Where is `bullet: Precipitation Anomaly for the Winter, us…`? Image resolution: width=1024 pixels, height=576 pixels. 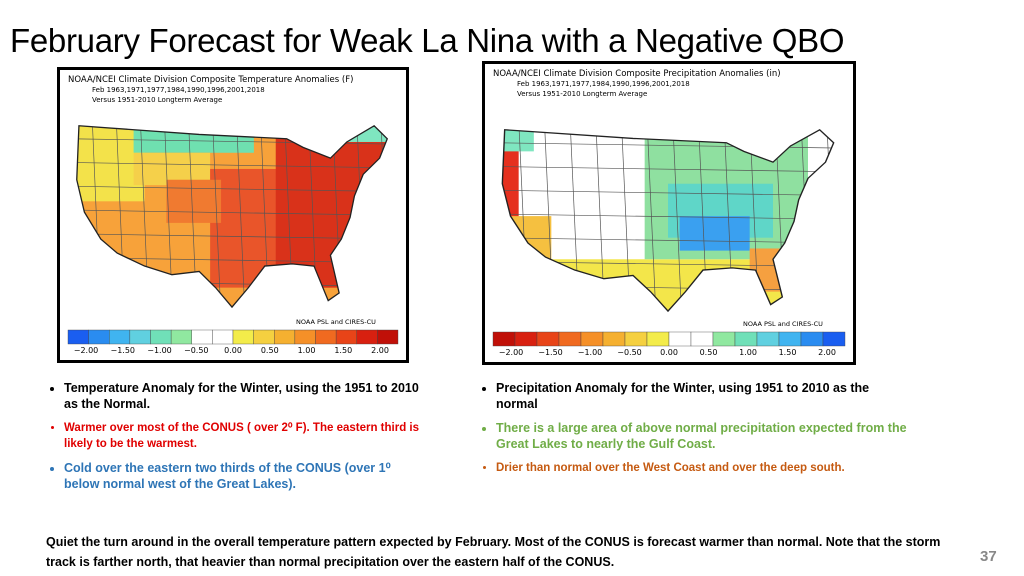 bullet: Precipitation Anomaly for the Winter, us… is located at coordinates (686, 396).